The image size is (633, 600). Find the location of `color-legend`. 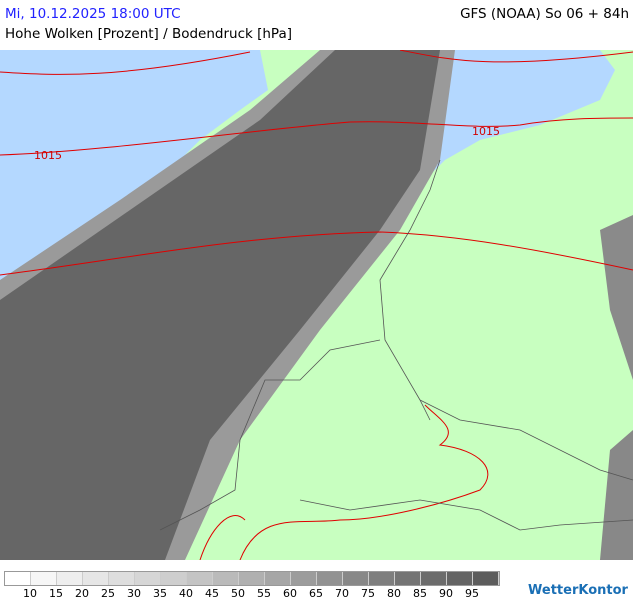

color-legend is located at coordinates (252, 578).